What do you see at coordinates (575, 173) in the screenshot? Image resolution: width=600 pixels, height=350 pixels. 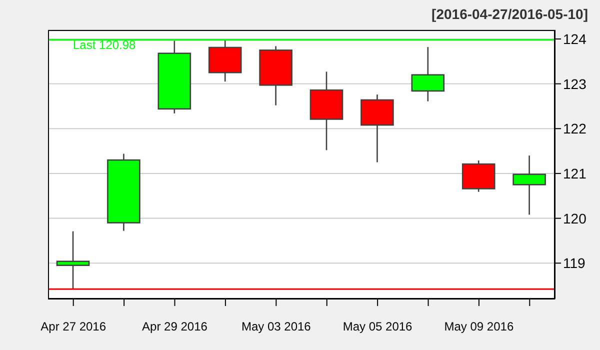 I see `y-tick-label: 121` at bounding box center [575, 173].